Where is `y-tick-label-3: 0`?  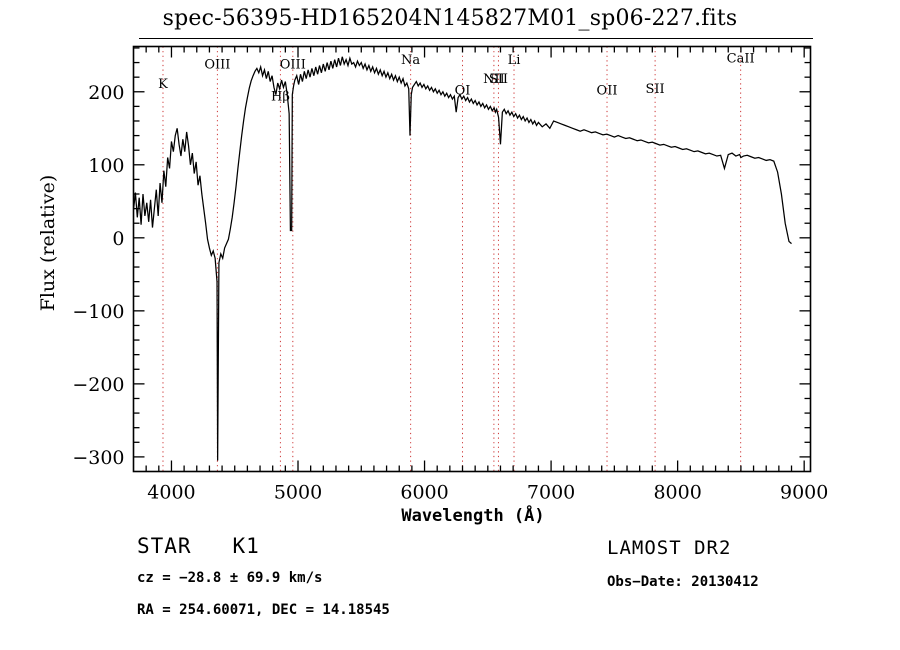
y-tick-label-3: 0 is located at coordinates (118, 239).